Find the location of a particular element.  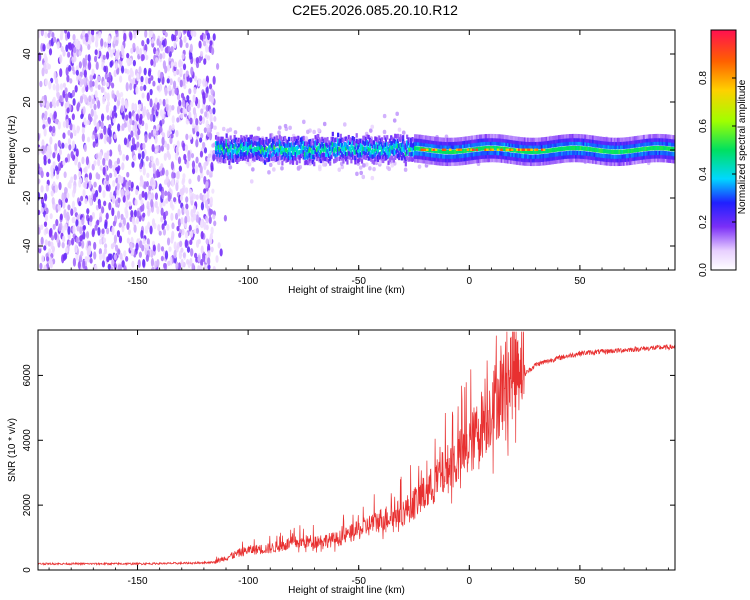

core-cell is located at coordinates (507, 149).